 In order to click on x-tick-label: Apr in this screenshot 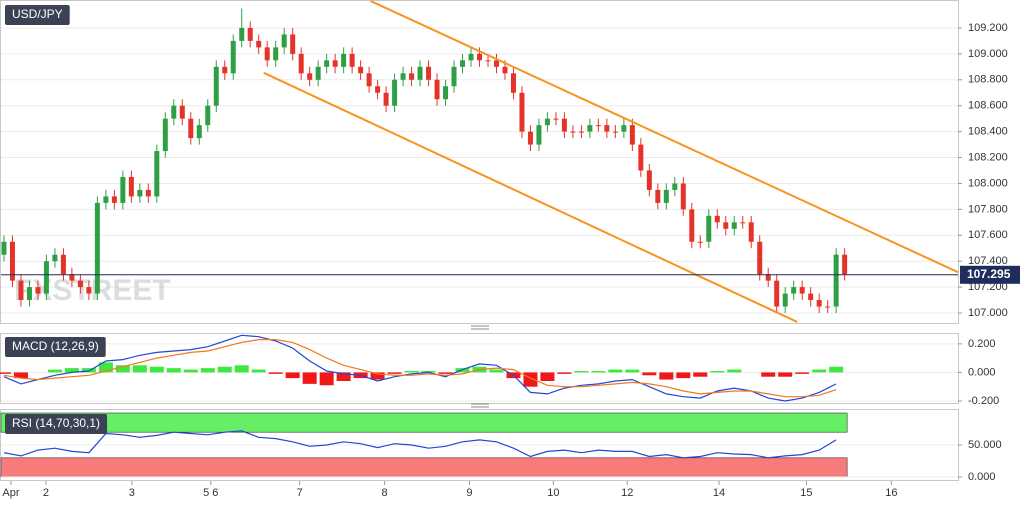, I will do `click(10, 493)`.